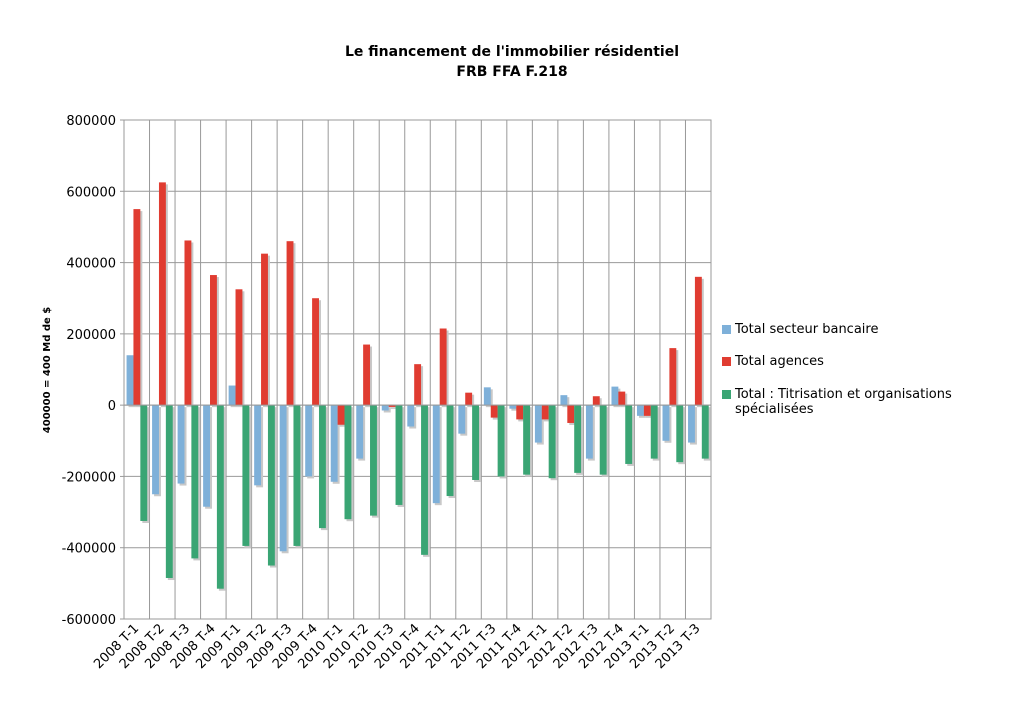  Describe the element at coordinates (89, 549) in the screenshot. I see `y-tick-label: -400000` at that location.